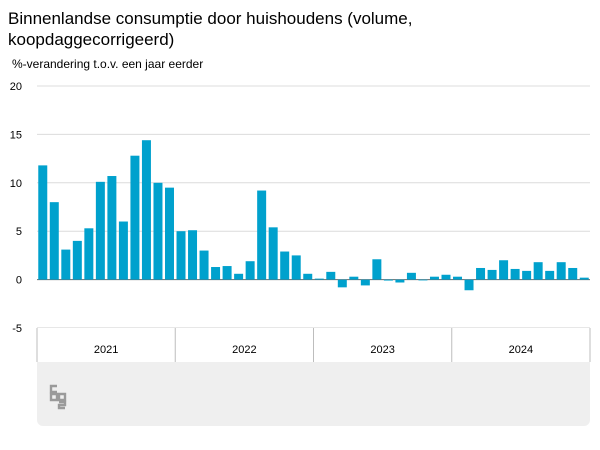 This screenshot has width=600, height=450. Describe the element at coordinates (17, 329) in the screenshot. I see `y-tick-label: -5` at that location.